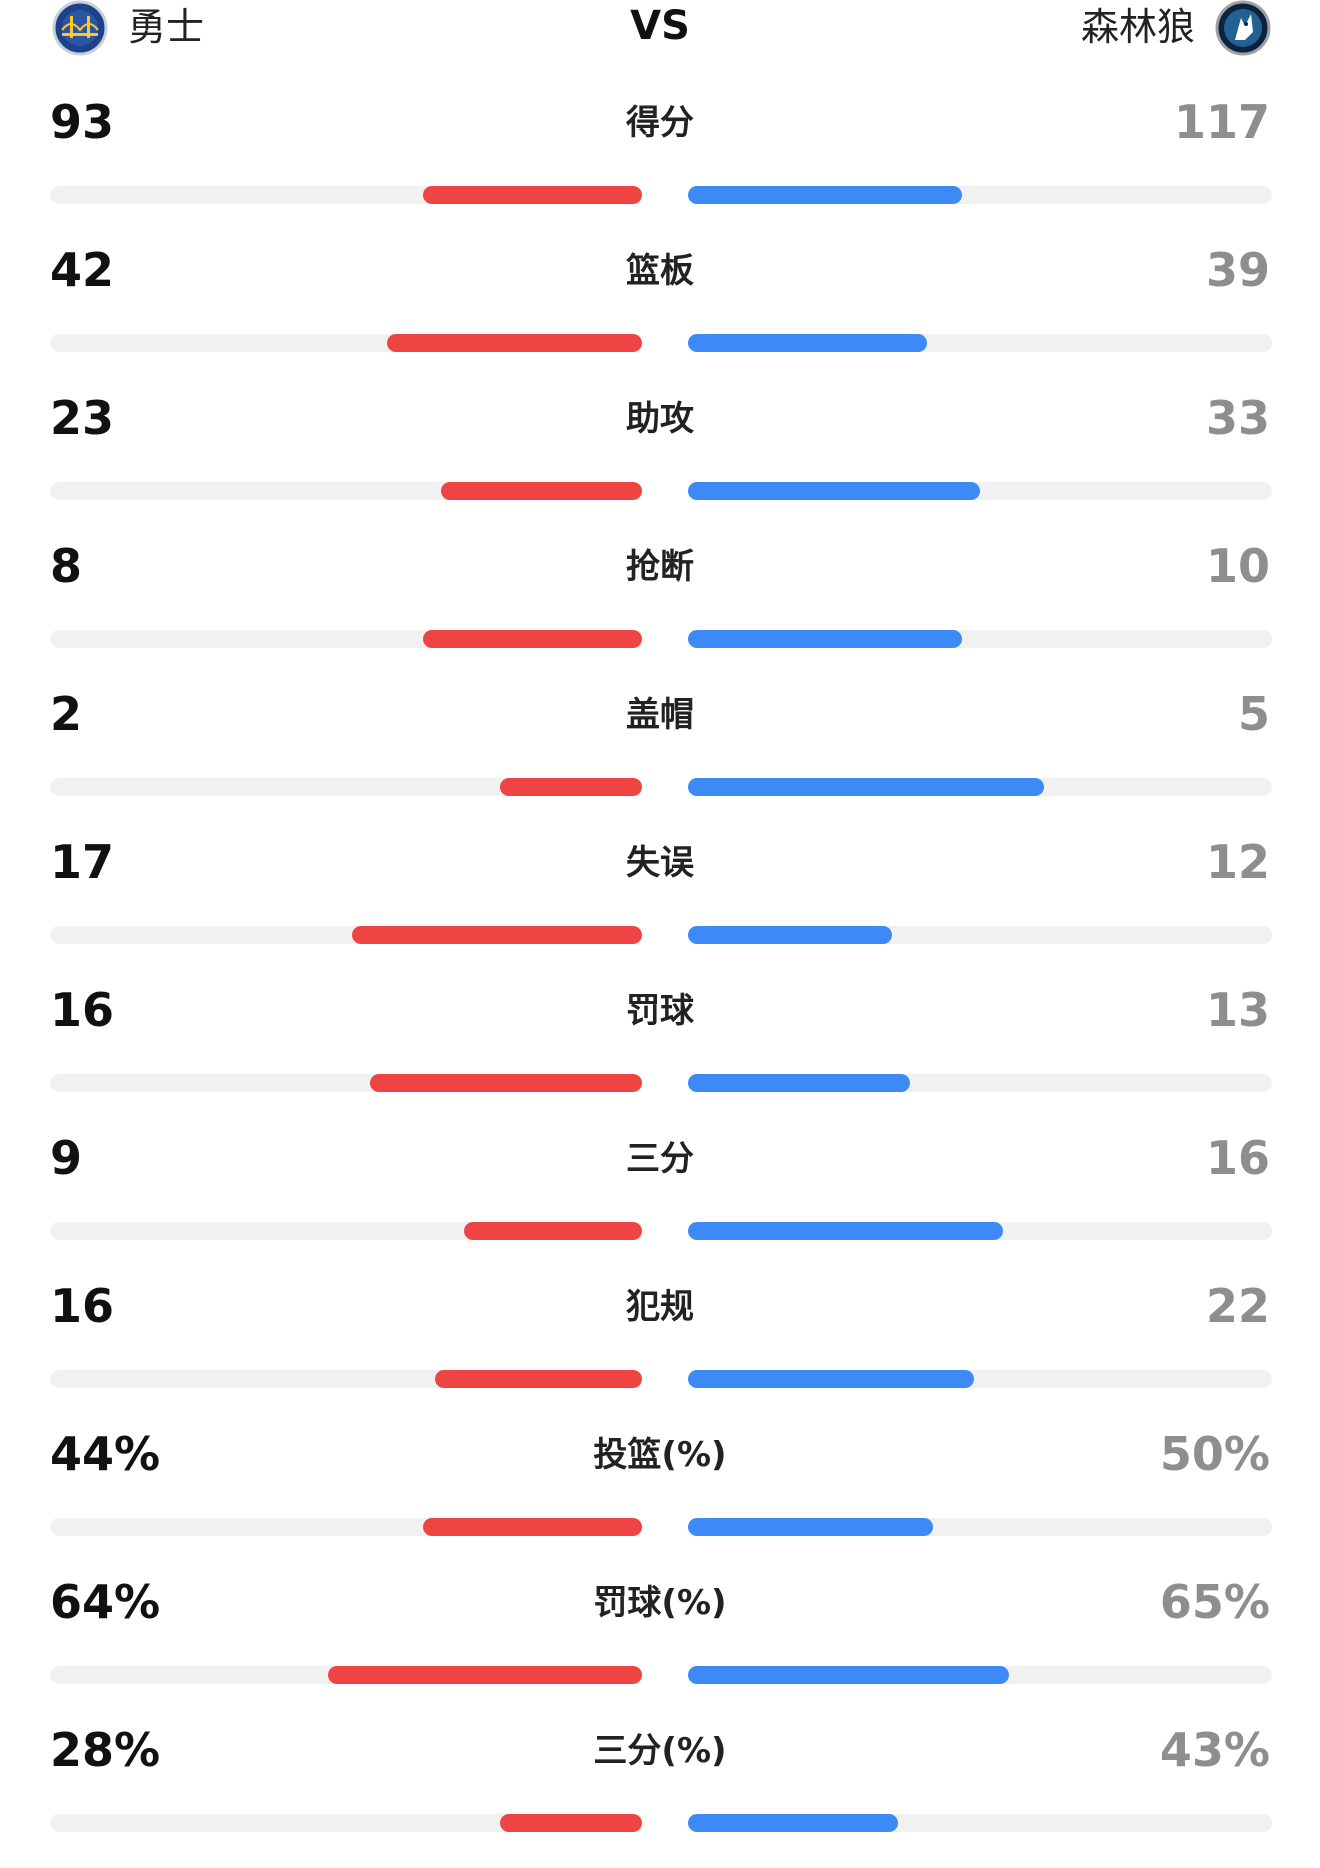 Image resolution: width=1320 pixels, height=1868 pixels. Describe the element at coordinates (660, 123) in the screenshot. I see `stat-label: 得分` at that location.